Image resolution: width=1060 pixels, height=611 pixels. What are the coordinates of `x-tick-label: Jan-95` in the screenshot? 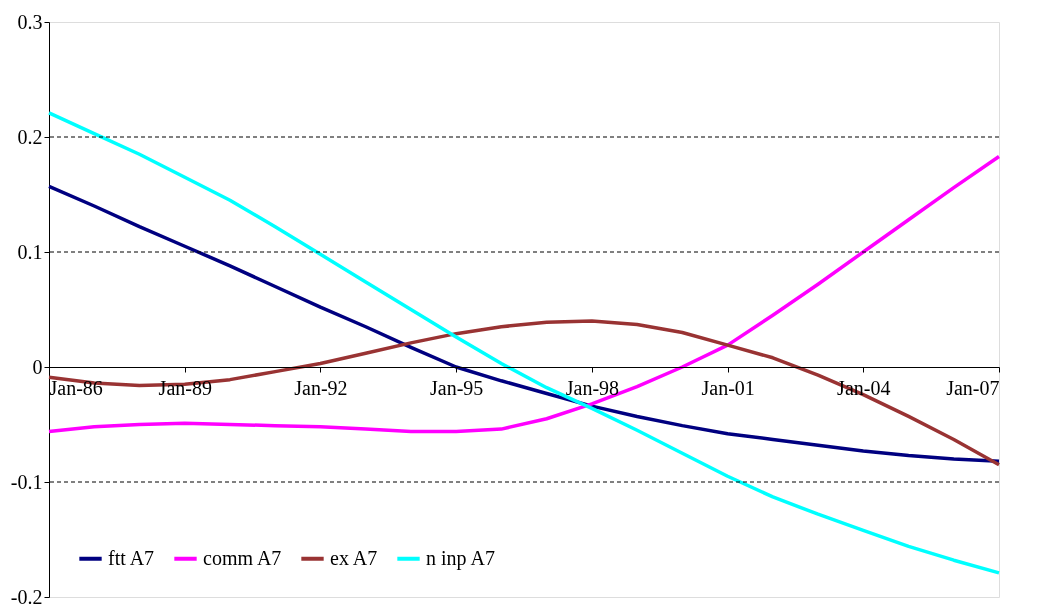 It's located at (456, 387).